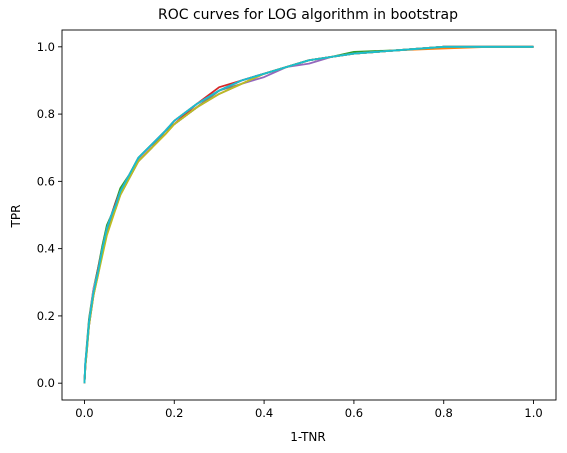 This screenshot has height=453, width=567. I want to click on y-axis-ticks: 0.0 0.2 0.4 0.6 0.8 1.0, so click(49, 215).